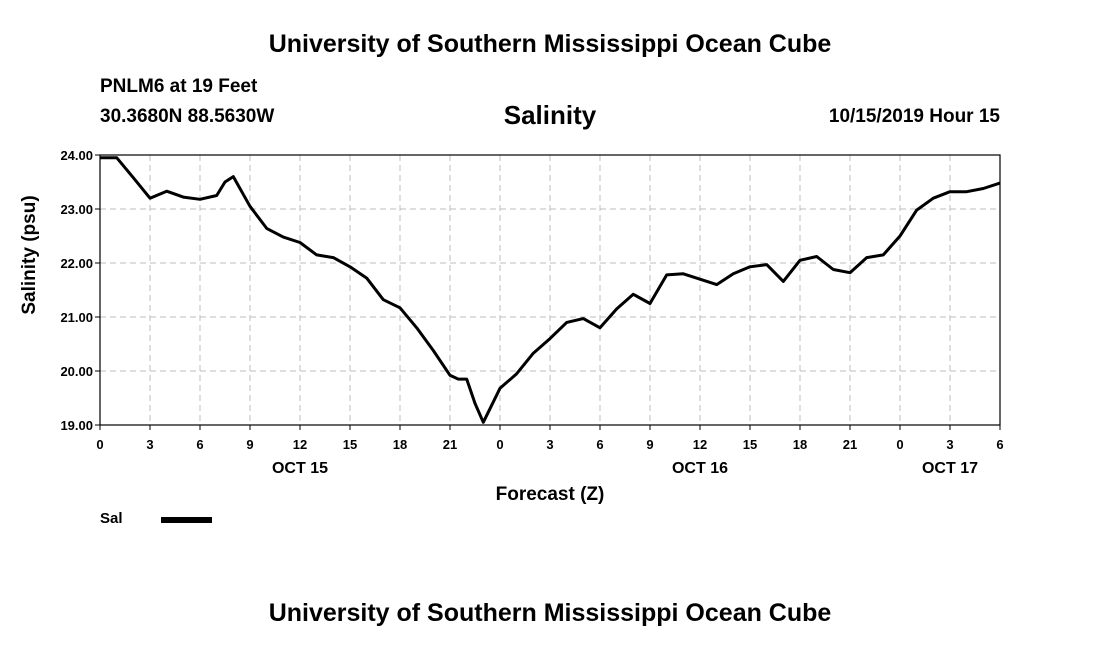 The height and width of the screenshot is (650, 1100). Describe the element at coordinates (76, 317) in the screenshot. I see `y-tick-label: 21.00` at that location.